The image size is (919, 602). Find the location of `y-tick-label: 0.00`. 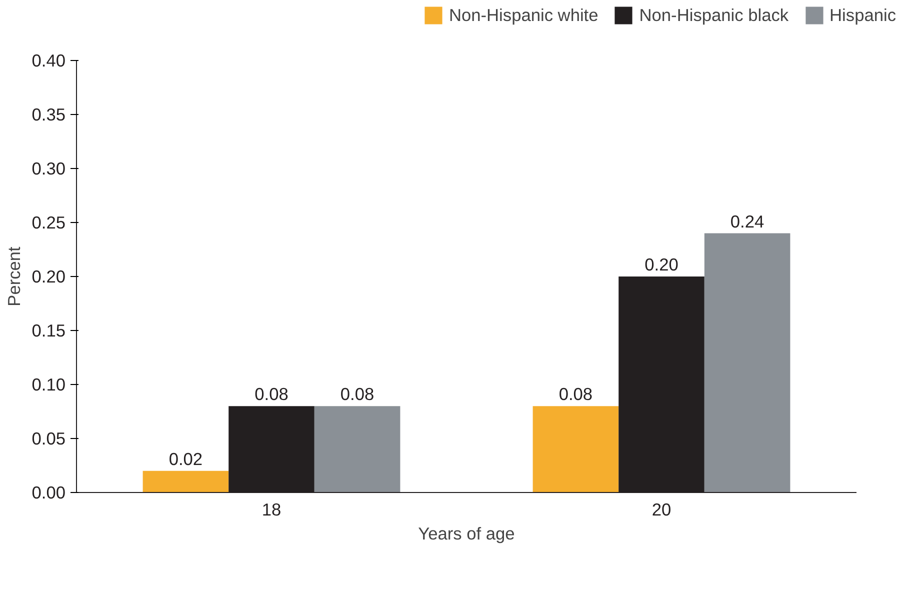

y-tick-label: 0.00 is located at coordinates (49, 492).